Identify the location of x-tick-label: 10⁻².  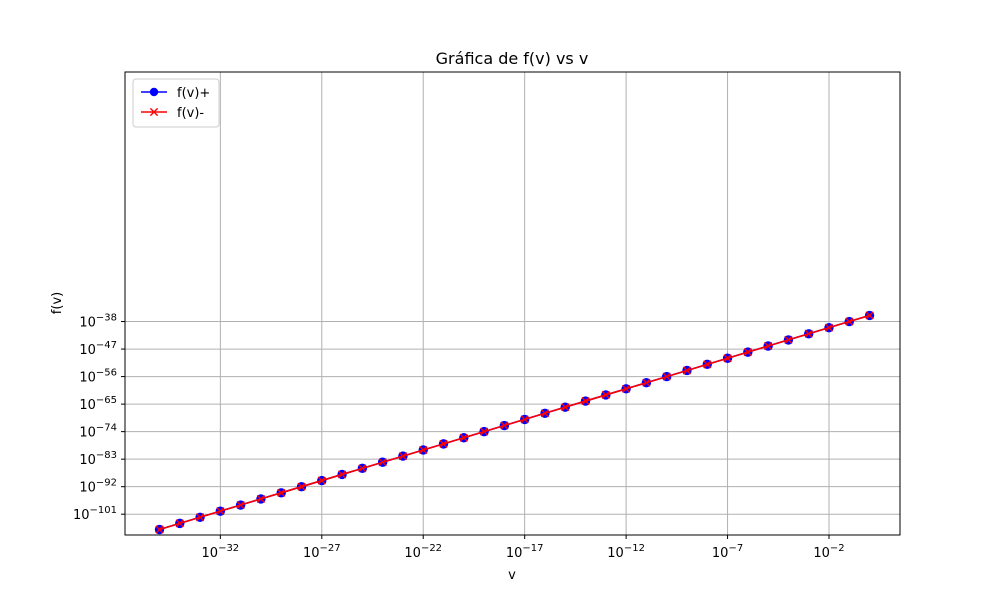
(828, 552).